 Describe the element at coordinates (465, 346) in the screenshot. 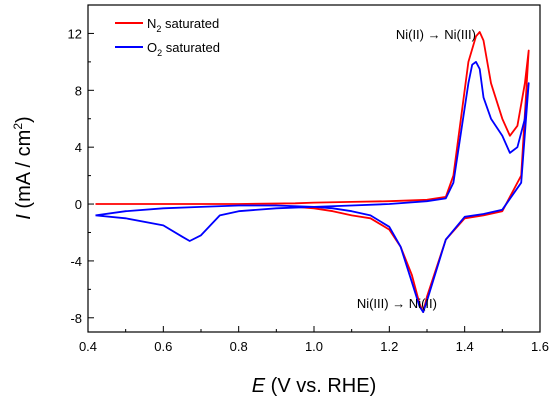

I see `x-tick-label: 1.4` at that location.